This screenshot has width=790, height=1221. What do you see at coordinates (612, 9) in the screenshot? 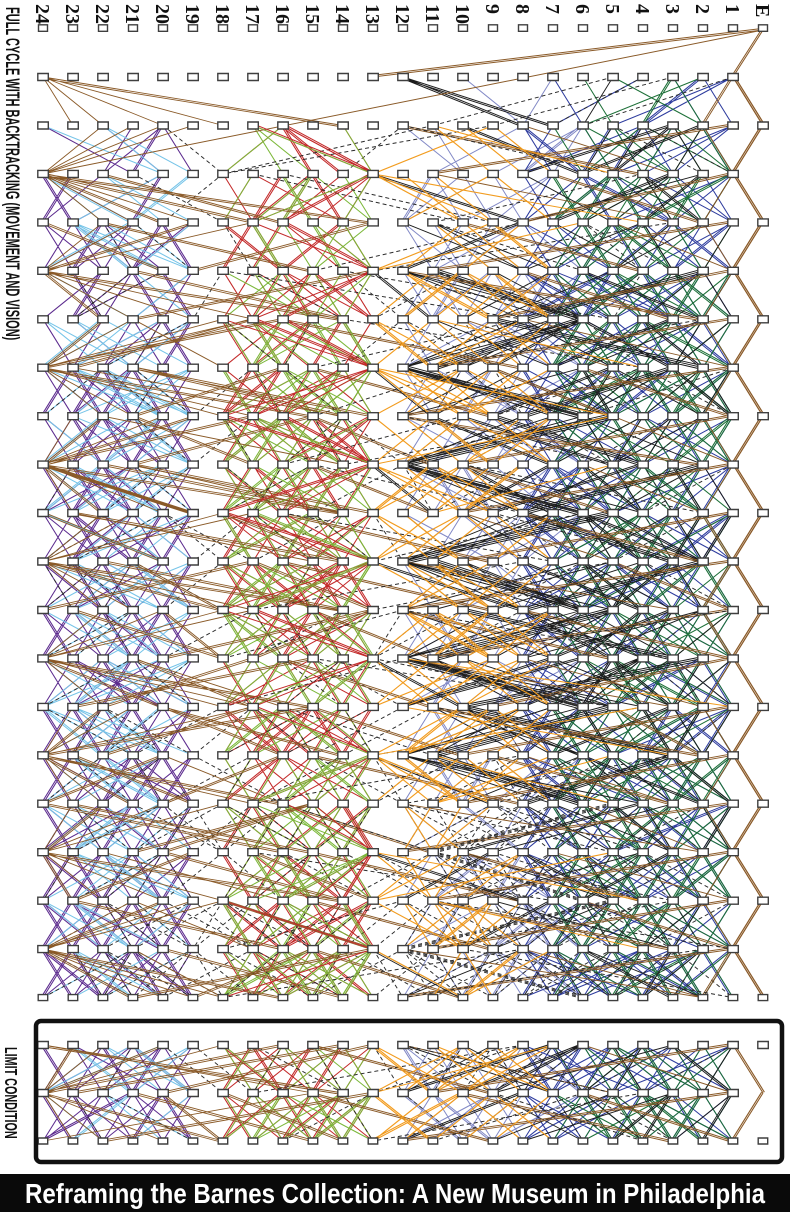
I see `svg-text: 5` at bounding box center [612, 9].